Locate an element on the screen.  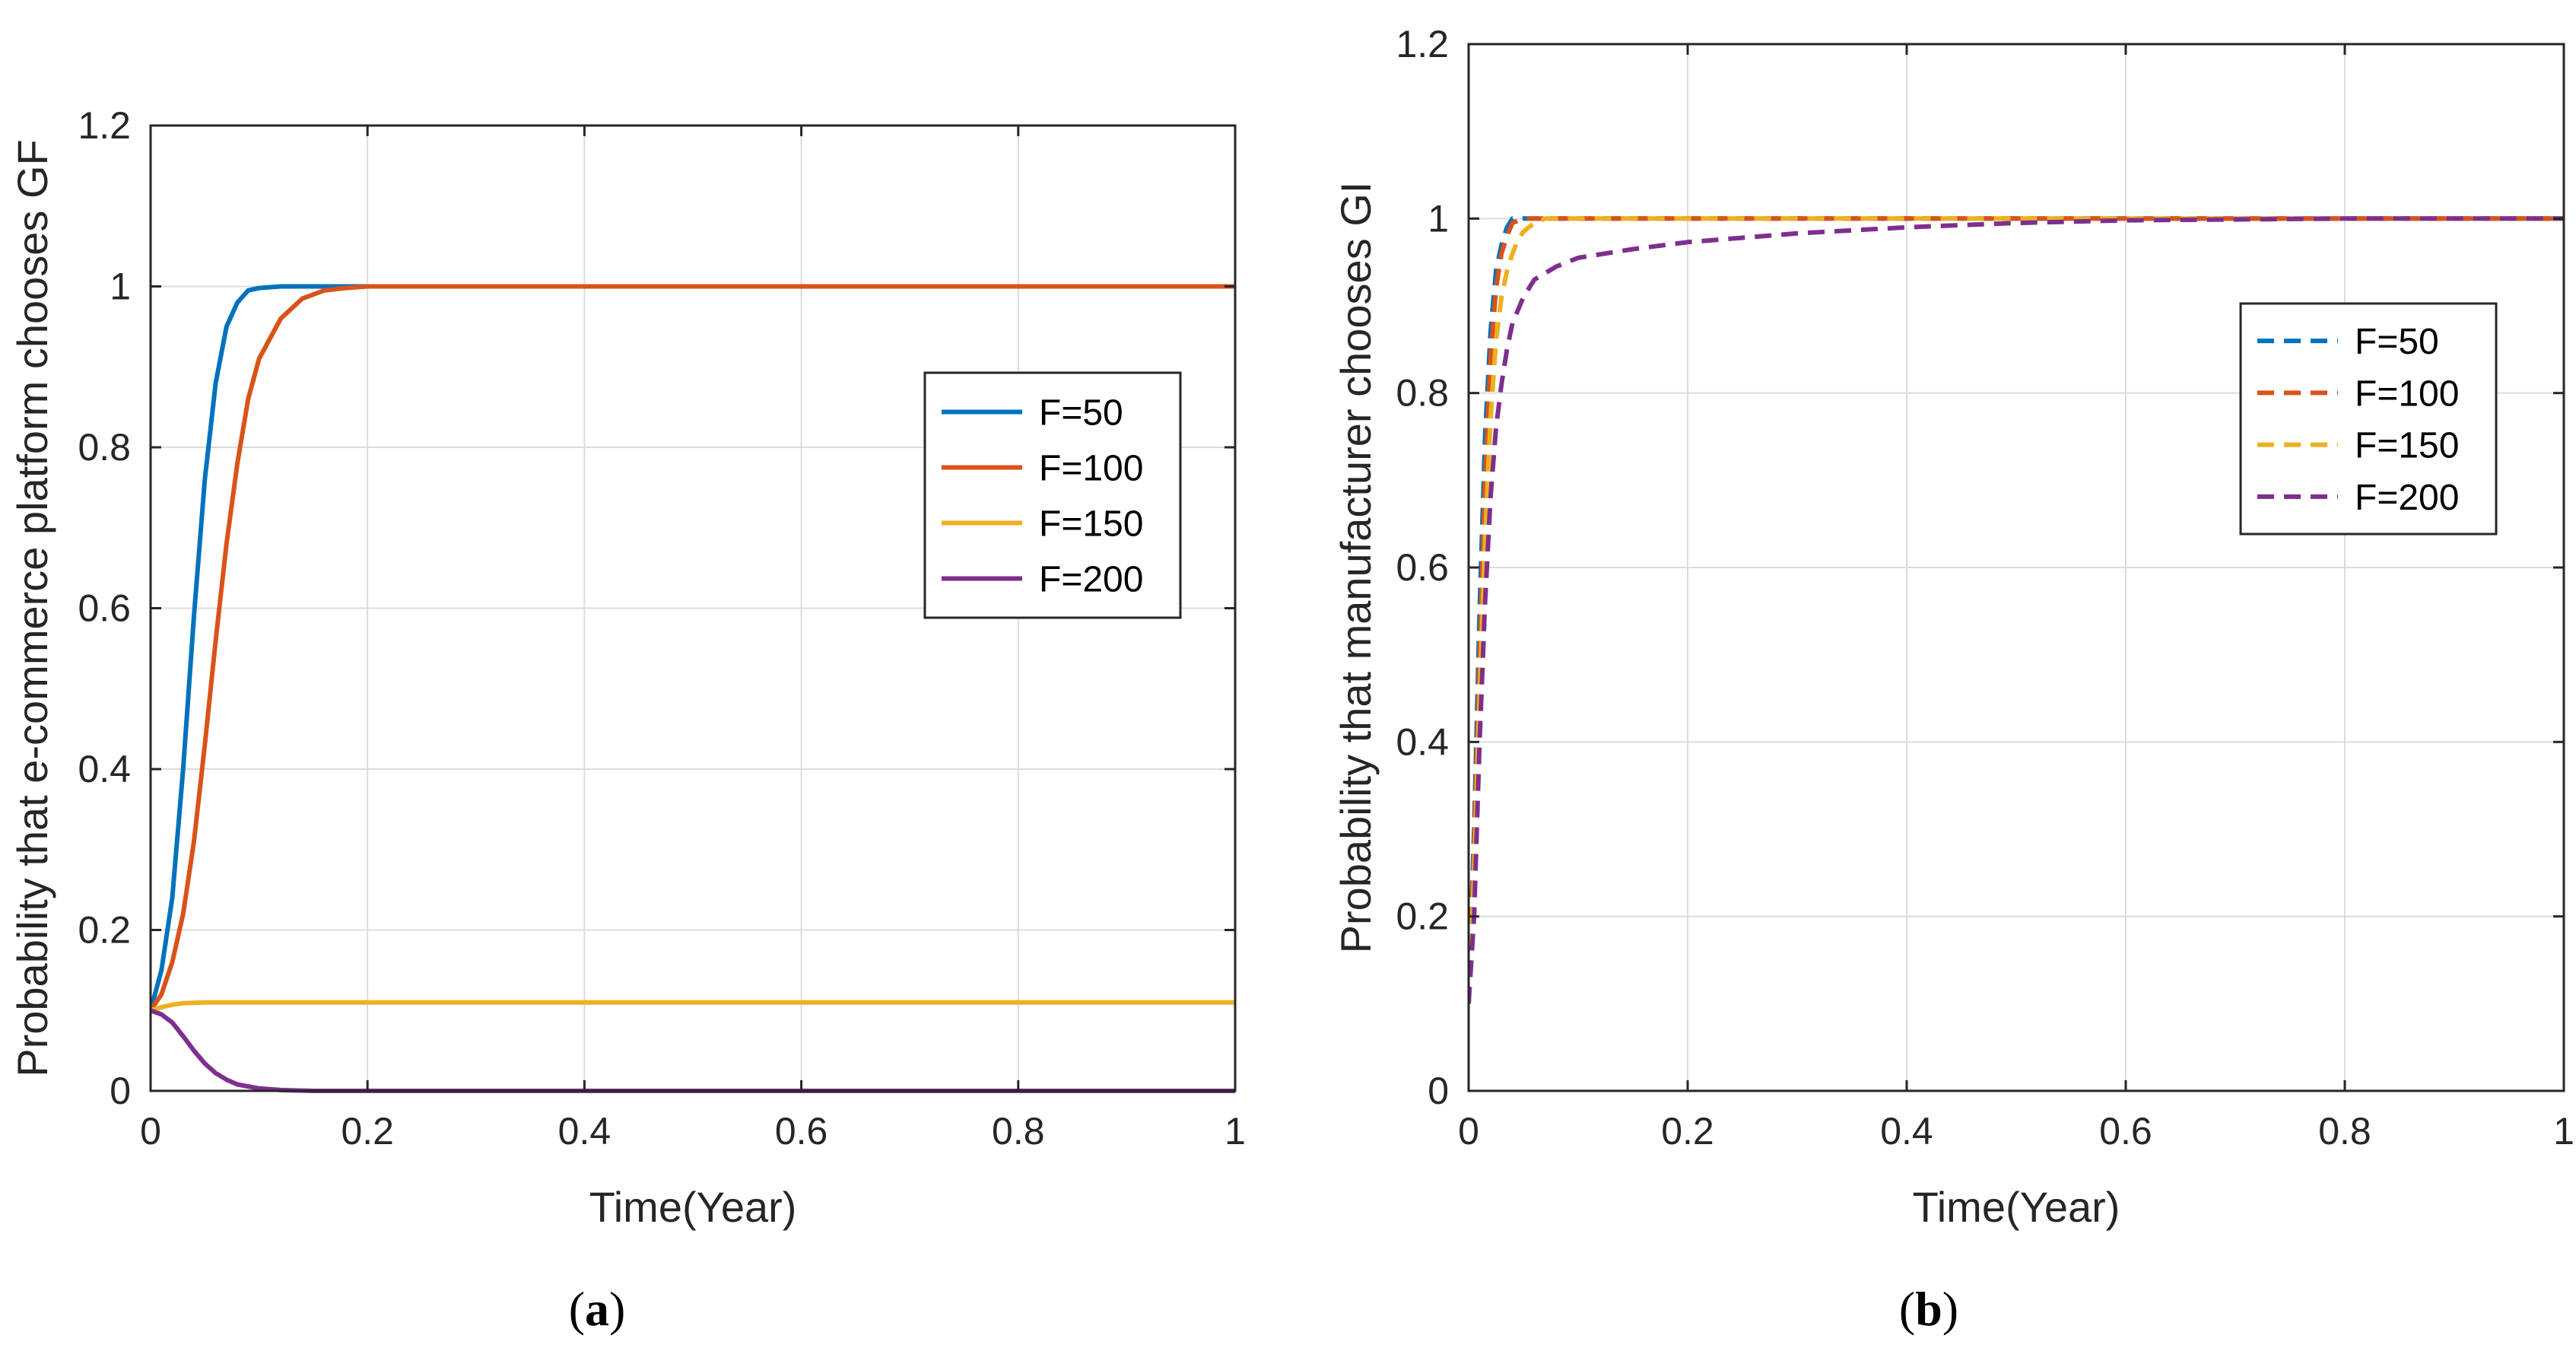
caption-letter: a is located at coordinates (597, 1309).